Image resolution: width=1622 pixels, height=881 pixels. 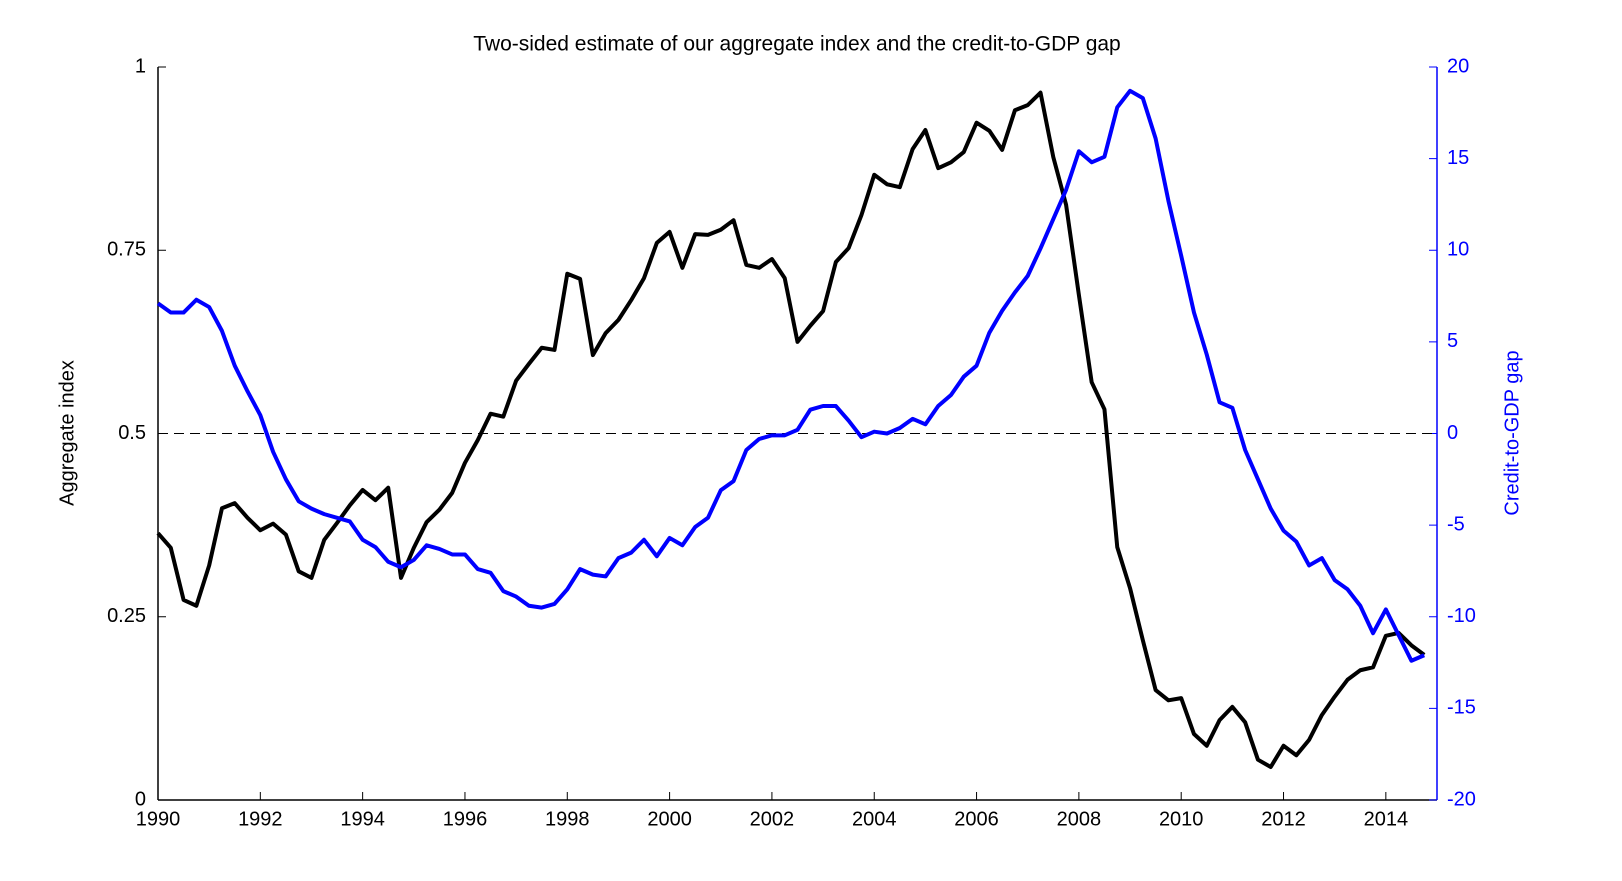 I want to click on y2-tick-label: -15, so click(x=1461, y=708).